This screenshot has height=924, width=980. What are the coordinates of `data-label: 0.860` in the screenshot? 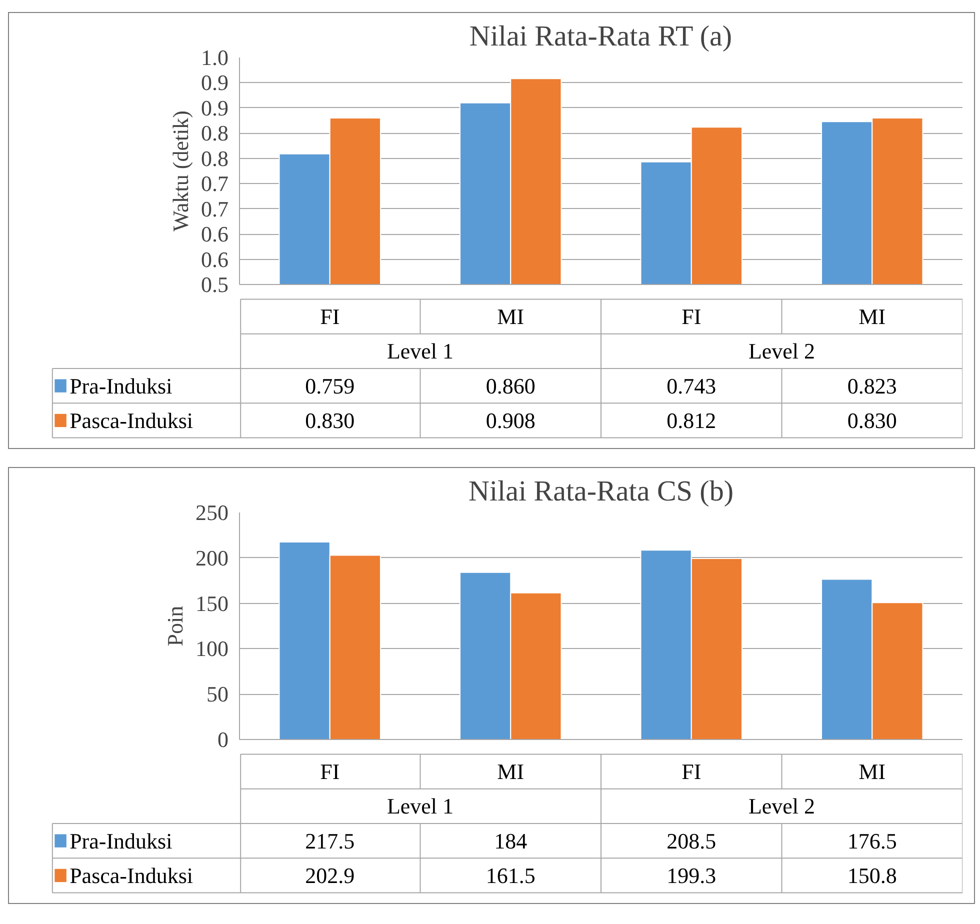 It's located at (511, 385).